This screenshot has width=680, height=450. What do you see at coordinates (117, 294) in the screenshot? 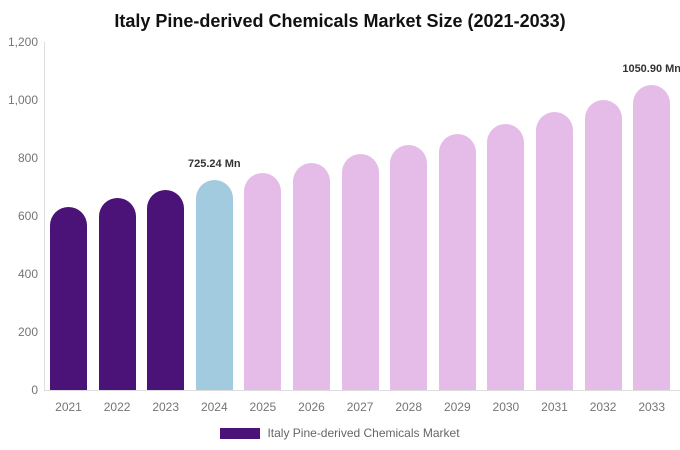
I see `bar-2022` at bounding box center [117, 294].